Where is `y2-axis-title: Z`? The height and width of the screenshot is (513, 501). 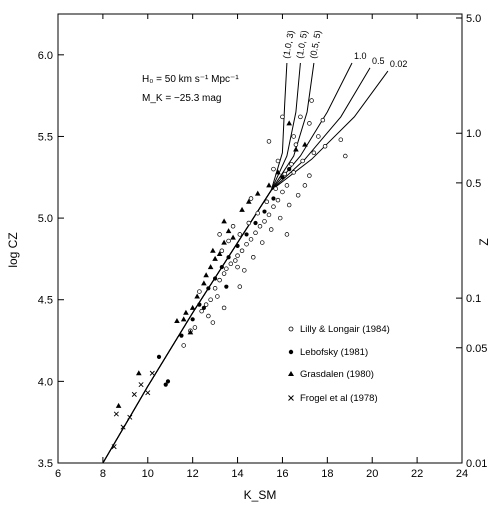 y2-axis-title: Z is located at coordinates (484, 241).